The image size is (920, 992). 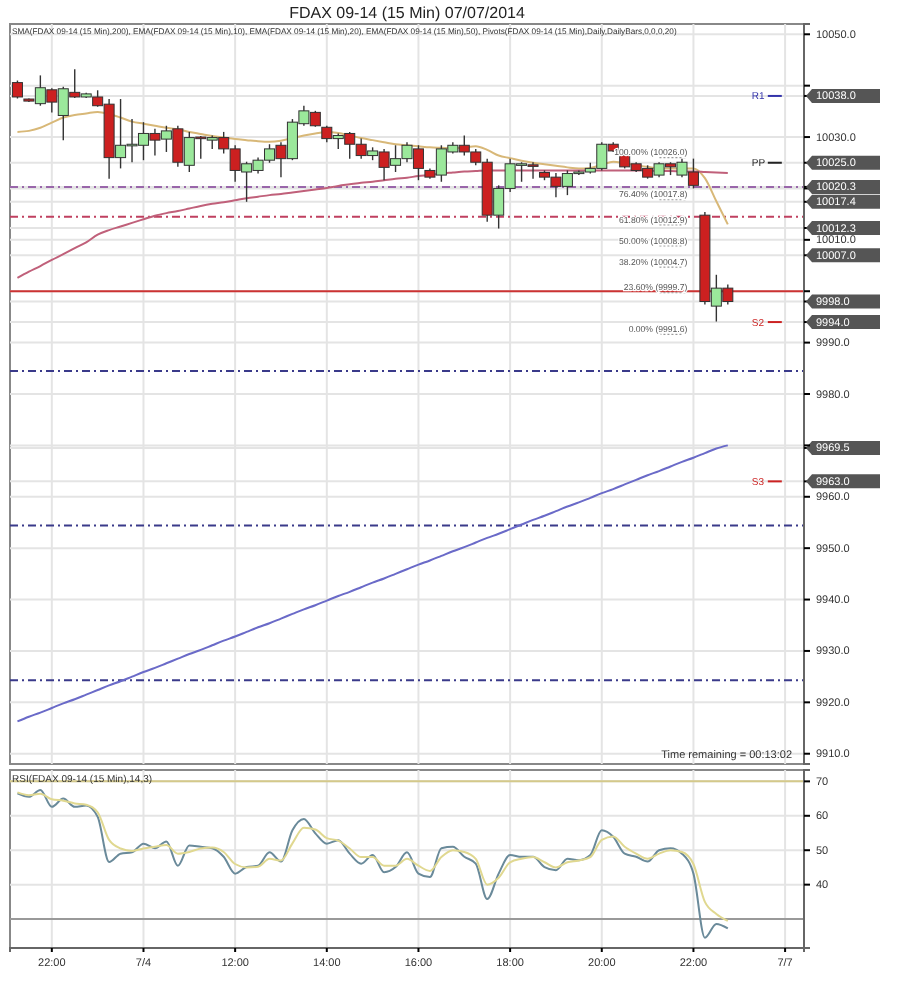 What do you see at coordinates (407, 13) in the screenshot?
I see `chart-title: FDAX 09-14 (15 Min) 07/07/2014` at bounding box center [407, 13].